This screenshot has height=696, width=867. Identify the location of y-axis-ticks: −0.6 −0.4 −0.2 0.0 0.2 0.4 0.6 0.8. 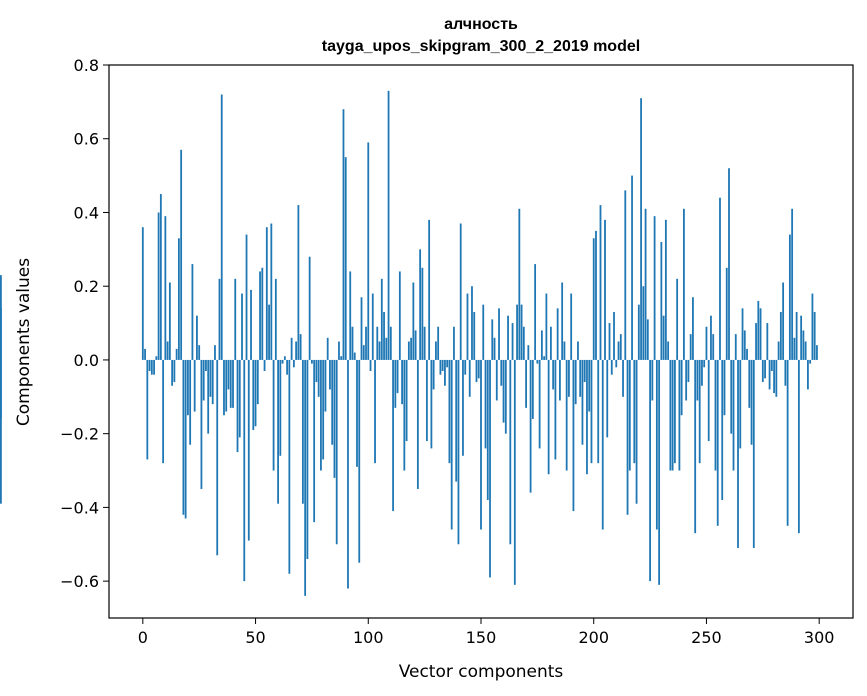
(84, 323).